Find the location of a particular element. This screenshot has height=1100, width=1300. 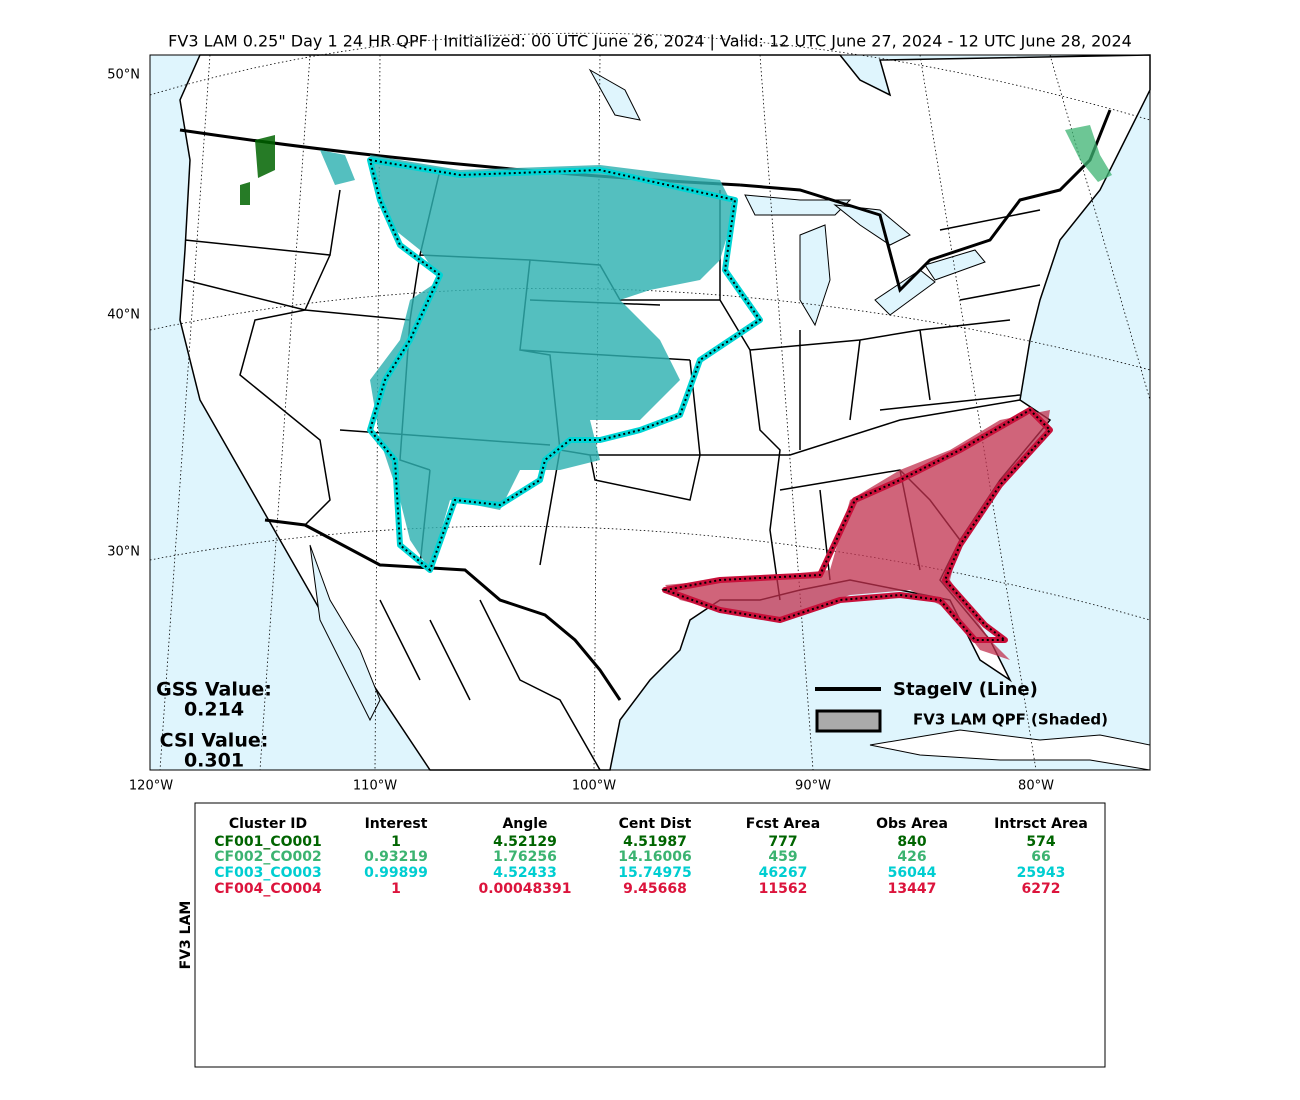

column-header: Cluster ID is located at coordinates (268, 824).